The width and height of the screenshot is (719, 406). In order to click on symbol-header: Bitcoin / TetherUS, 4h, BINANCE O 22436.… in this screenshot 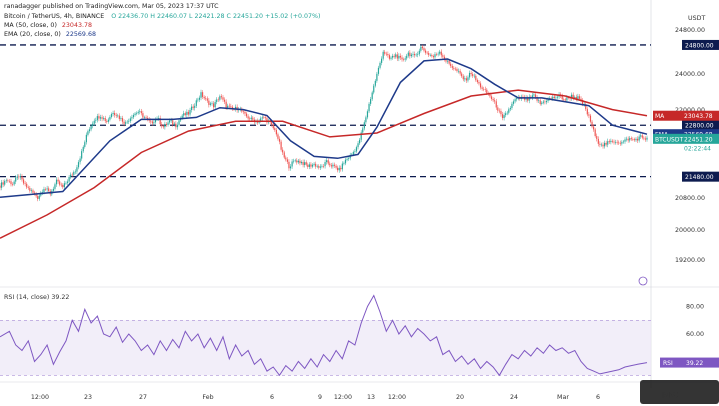, I will do `click(162, 16)`.